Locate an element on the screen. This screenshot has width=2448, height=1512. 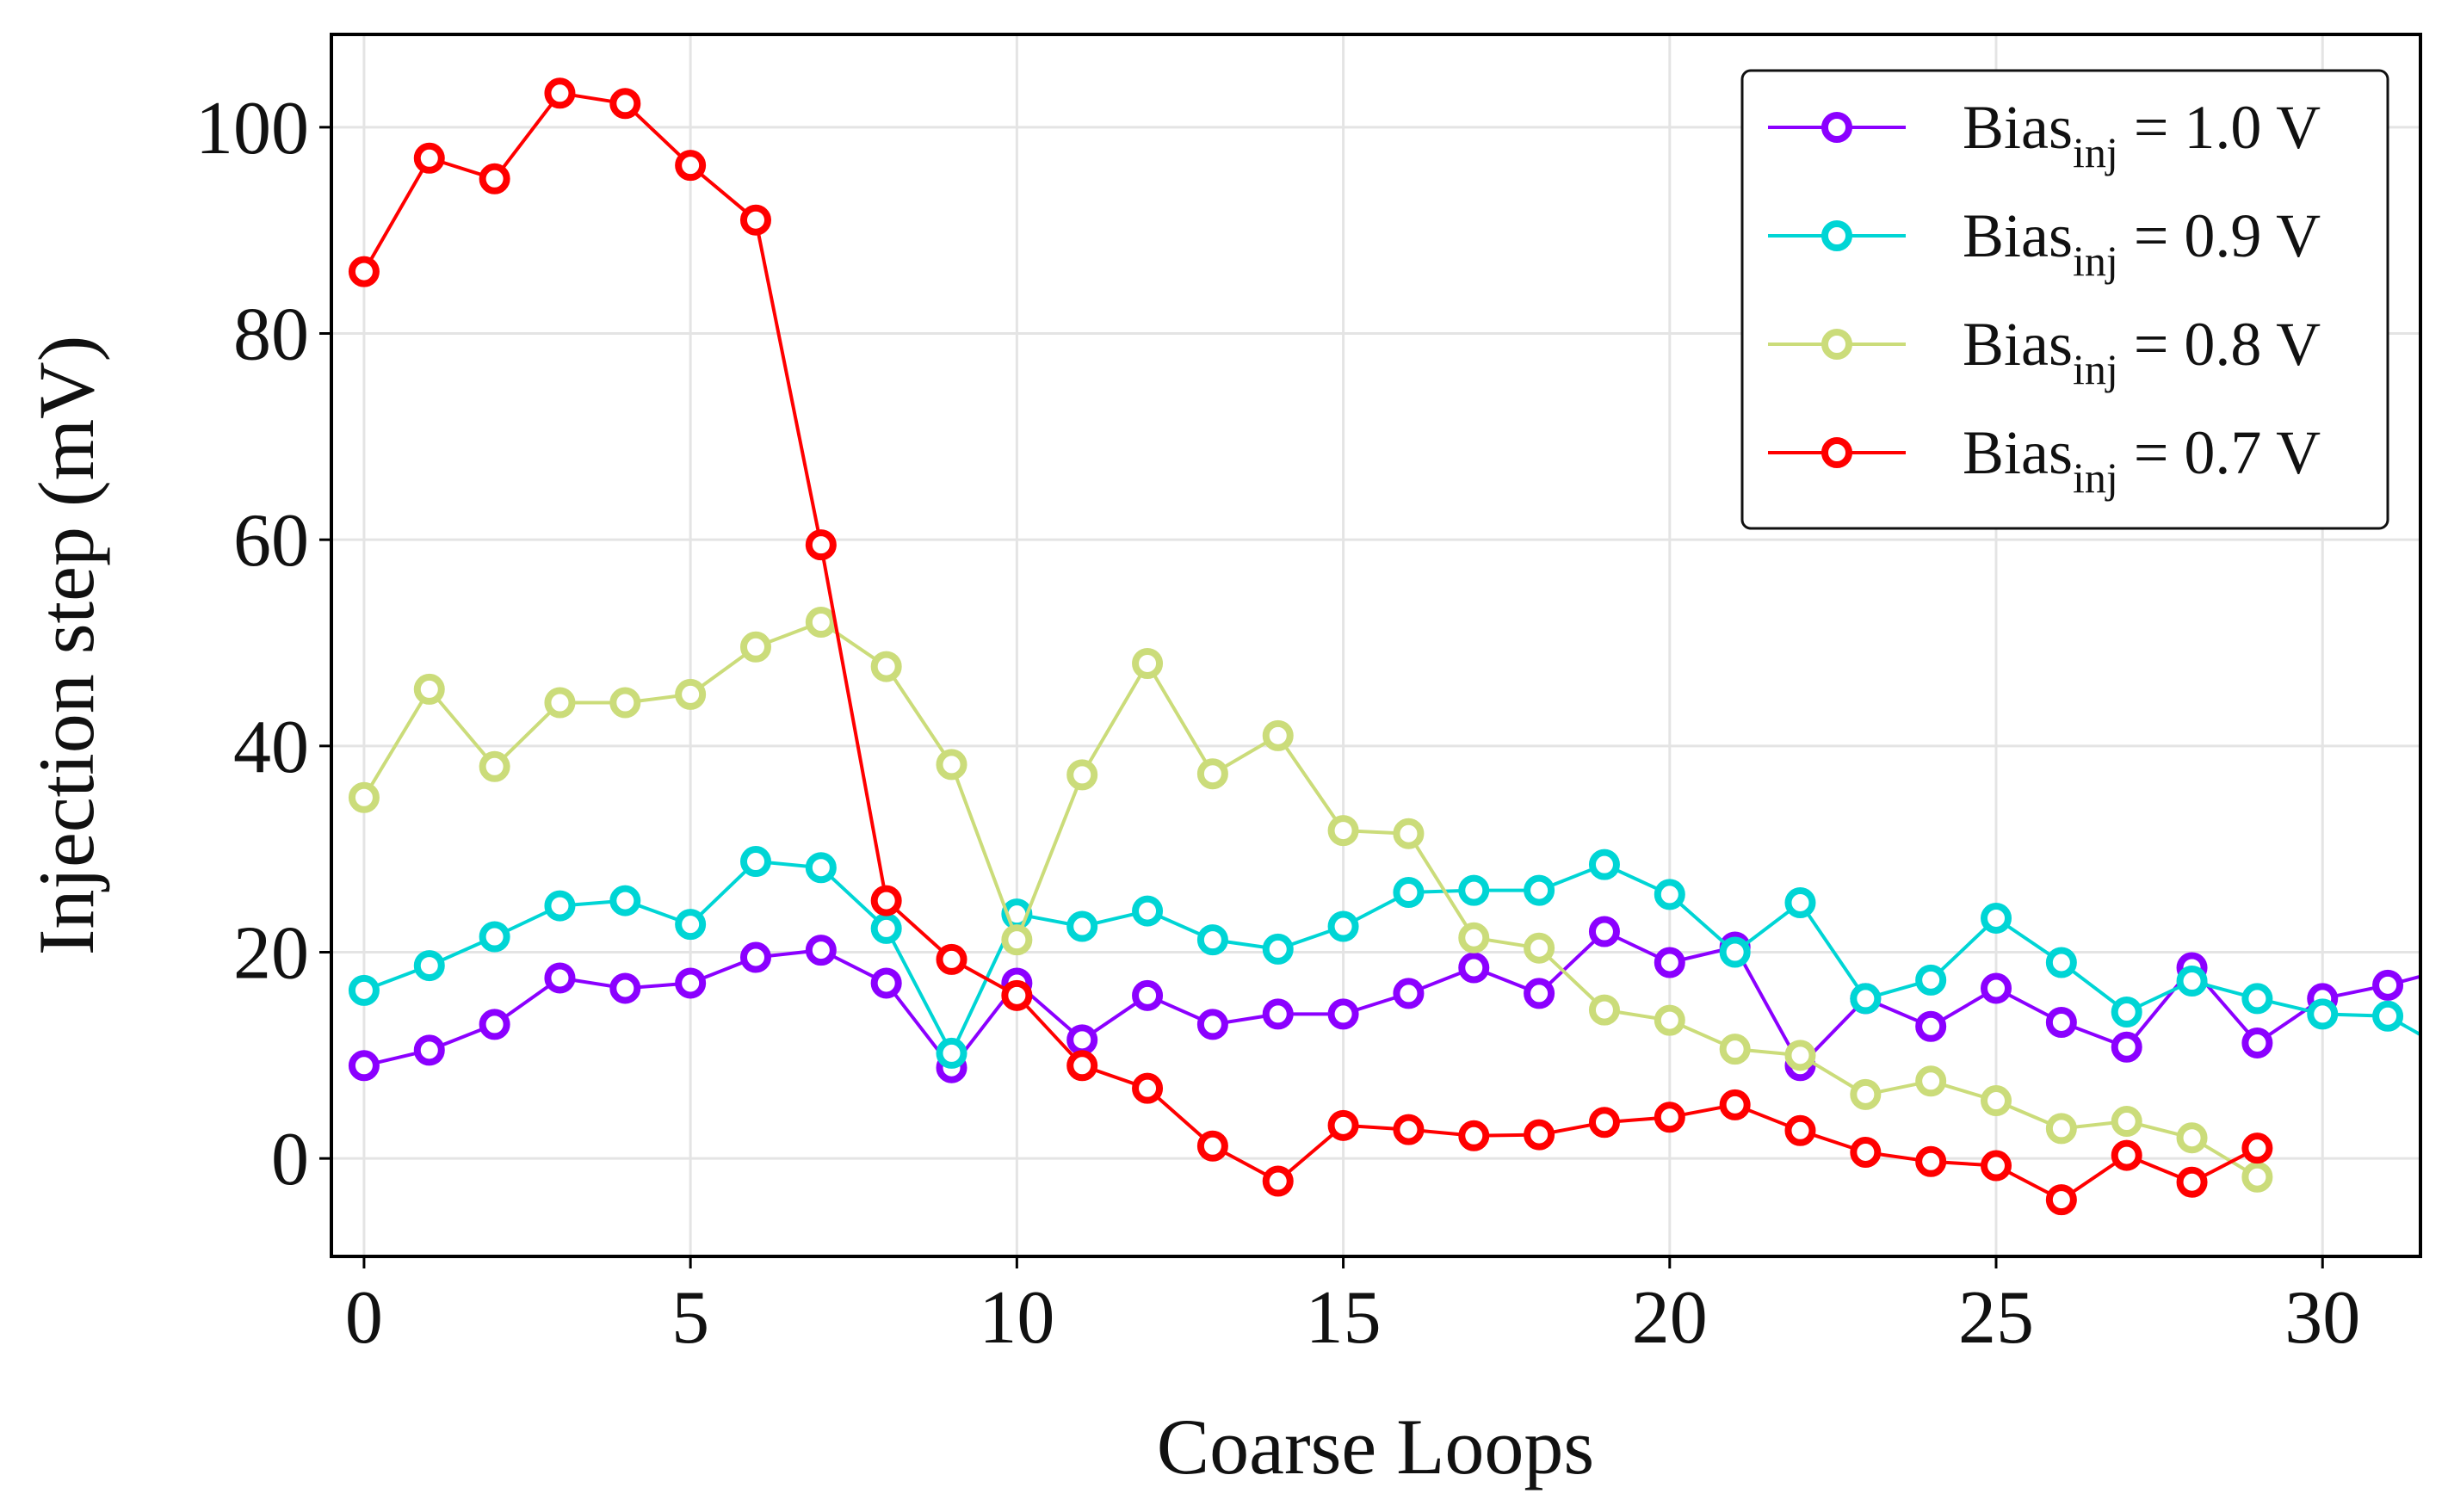
x-tick-label: 5 is located at coordinates (690, 1318).